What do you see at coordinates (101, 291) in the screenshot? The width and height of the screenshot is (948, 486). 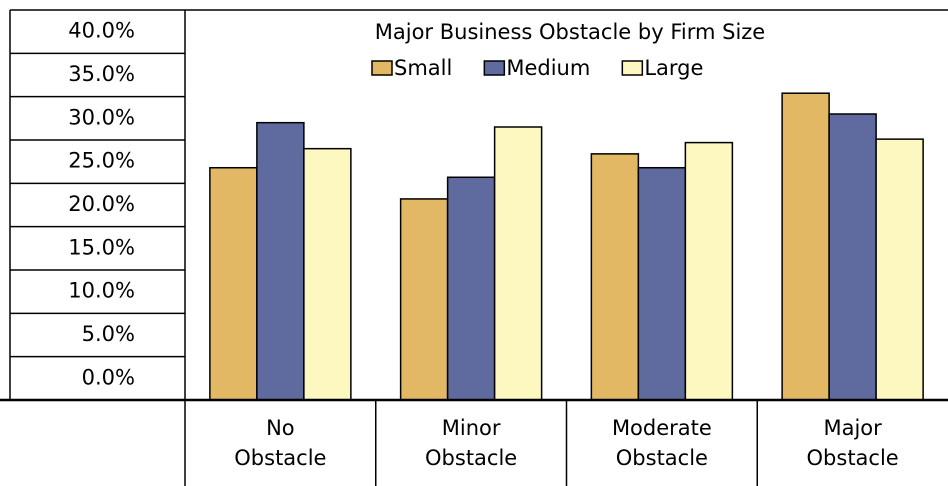 I see `y-tick-label: 10.0%` at bounding box center [101, 291].